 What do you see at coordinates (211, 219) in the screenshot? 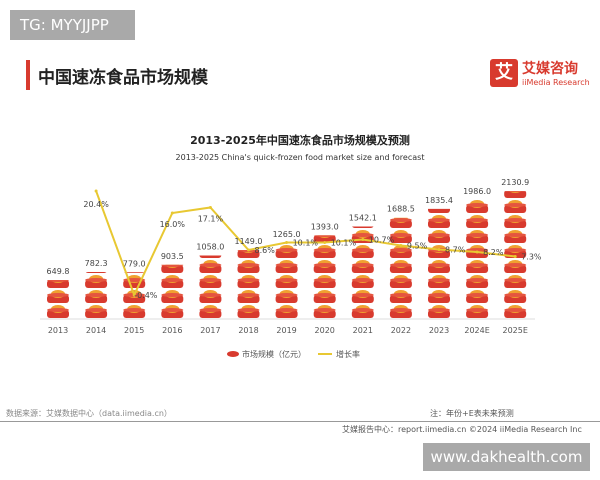
I see `growth-label: 17.1%` at bounding box center [211, 219].